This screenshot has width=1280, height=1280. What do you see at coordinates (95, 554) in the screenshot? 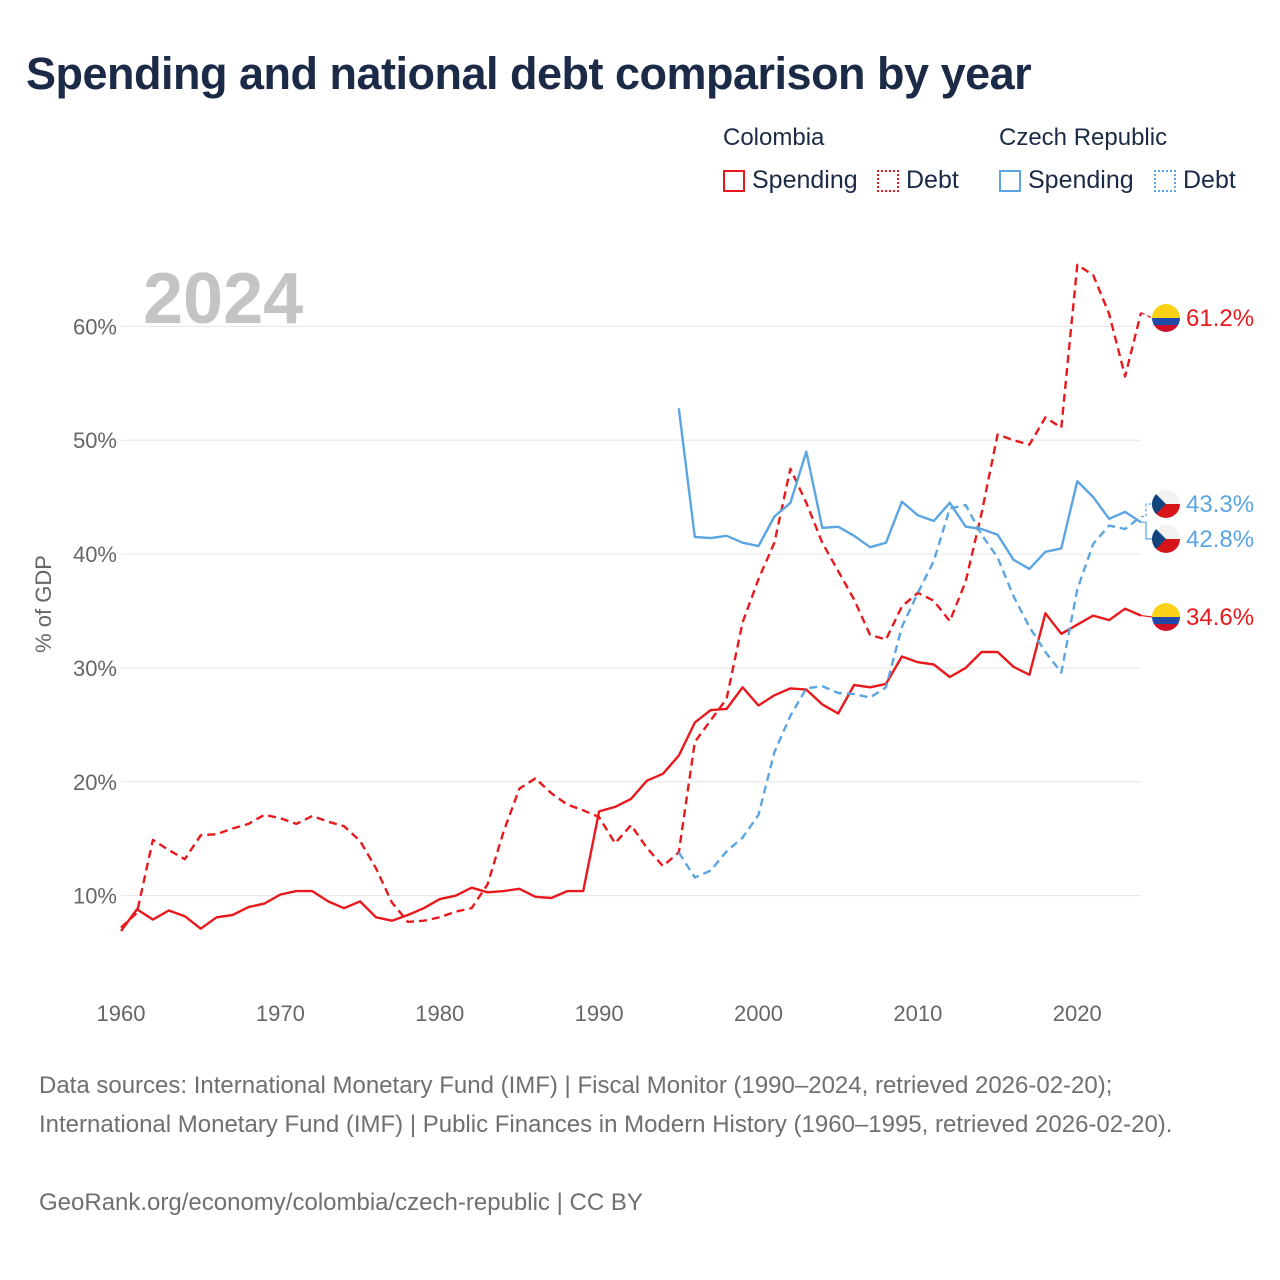
I see `y-tick-label: 40%` at bounding box center [95, 554].